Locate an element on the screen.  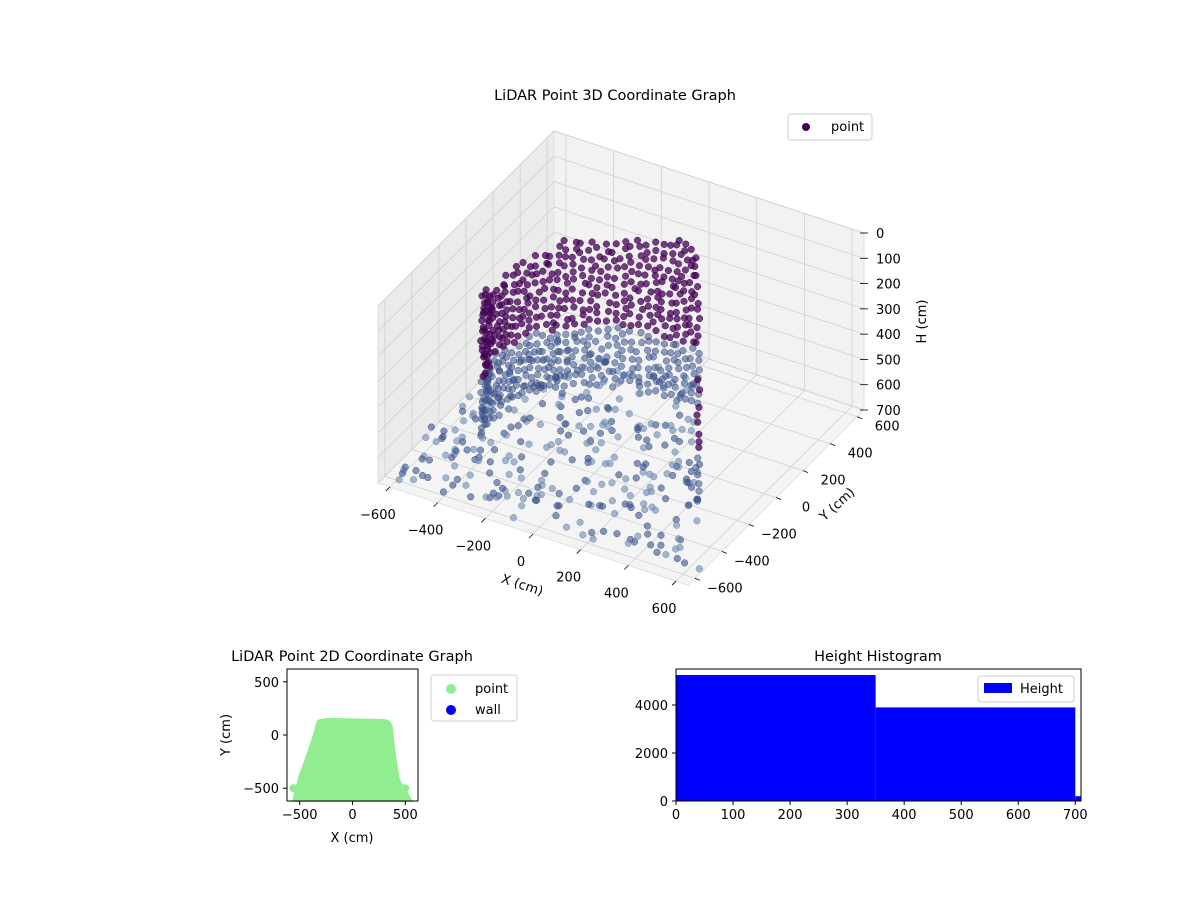
gridline-h is located at coordinates (621, 243).